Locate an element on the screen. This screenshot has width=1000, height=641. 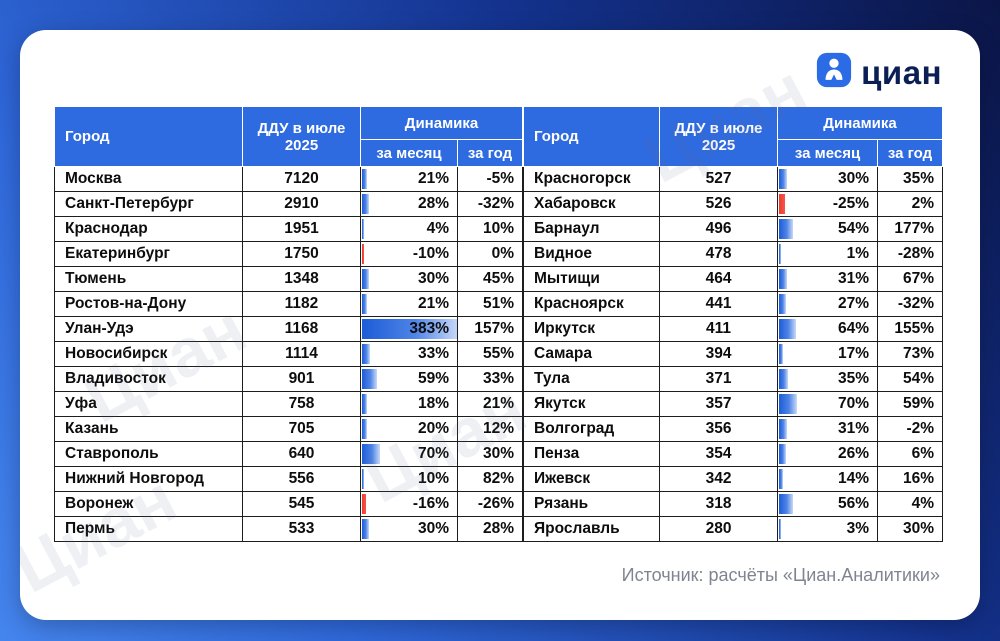
city-cell: Ижевск is located at coordinates (592, 479).